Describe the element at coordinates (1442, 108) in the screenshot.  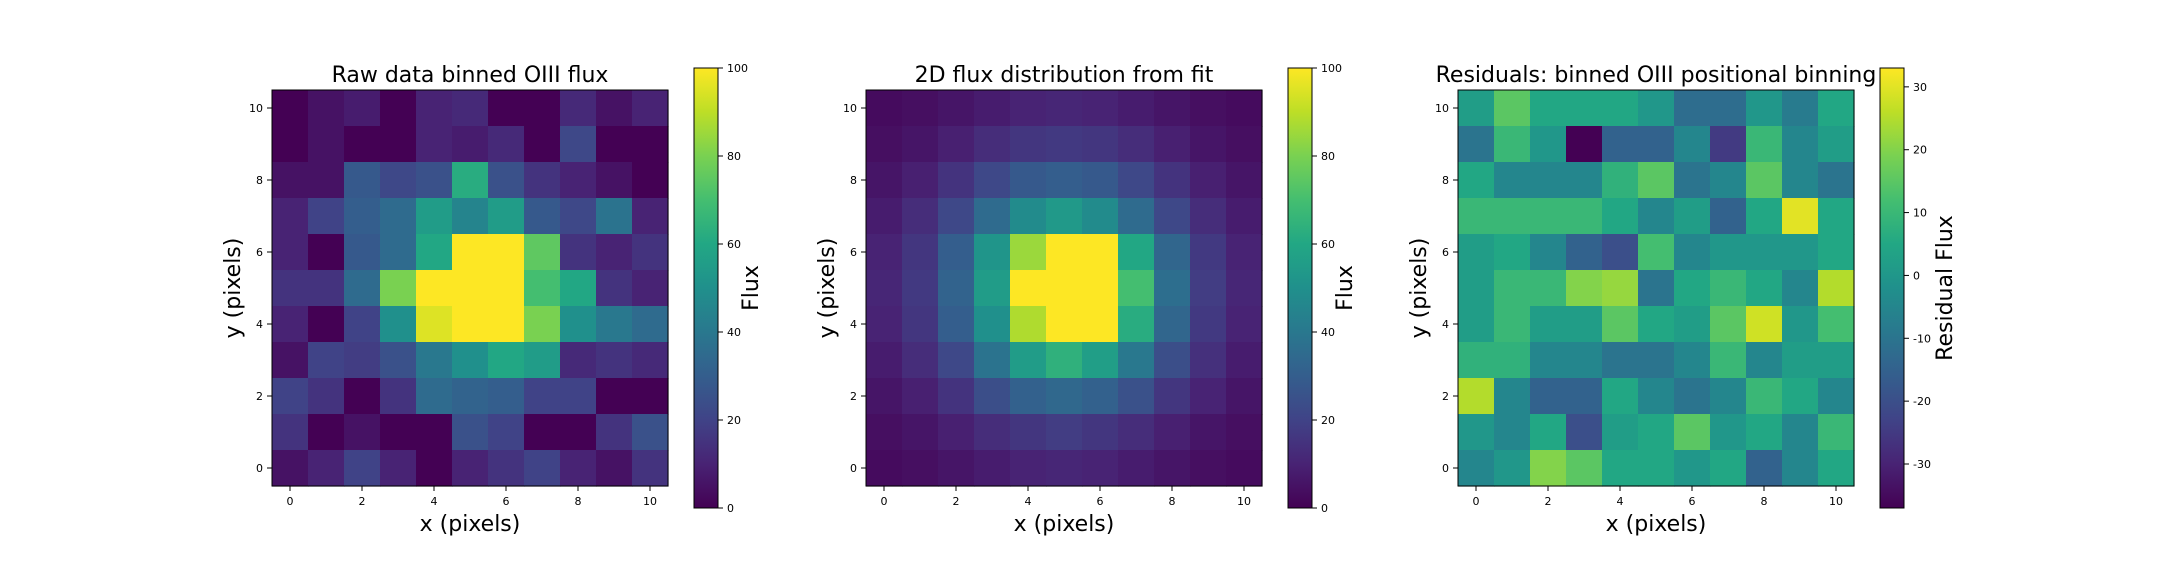
I see `y-tick-label: 10` at that location.